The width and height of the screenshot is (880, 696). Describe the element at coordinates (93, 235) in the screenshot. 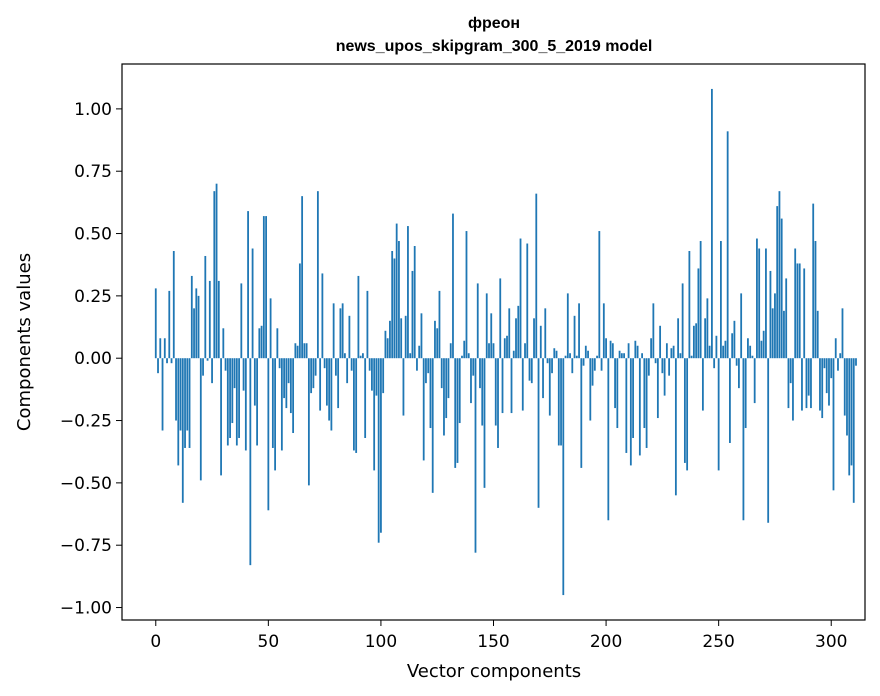

I see `y-tick-label: 0.50` at that location.